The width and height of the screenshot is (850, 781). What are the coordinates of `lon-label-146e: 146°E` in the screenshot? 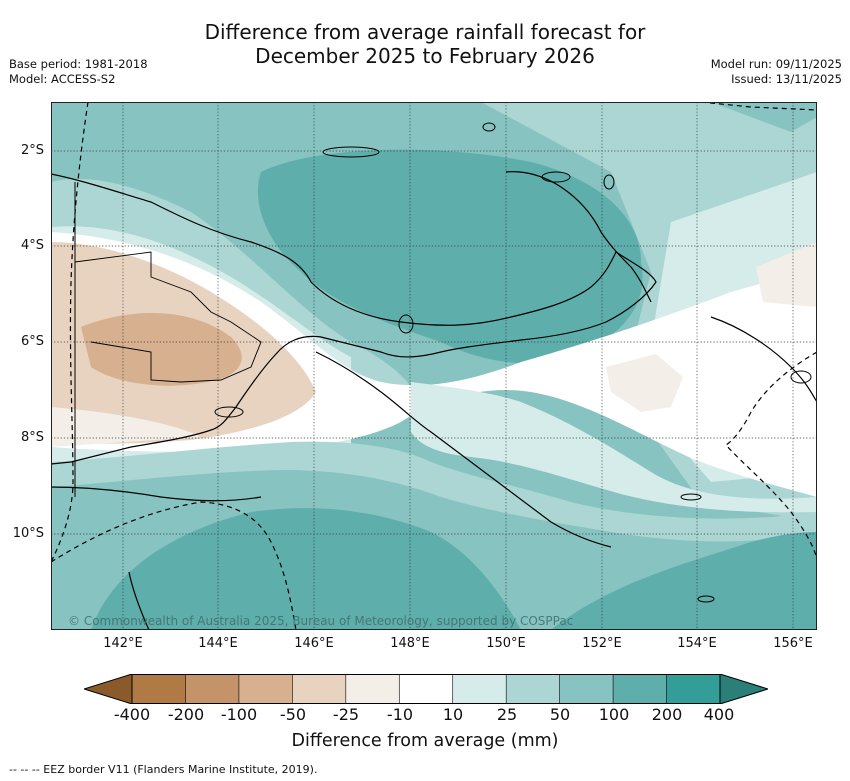 It's located at (314, 643).